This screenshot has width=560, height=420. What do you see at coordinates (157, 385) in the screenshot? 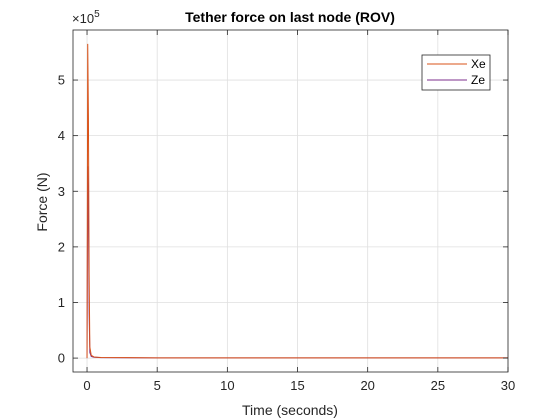
I see `x-tick-label: 5` at bounding box center [157, 385].